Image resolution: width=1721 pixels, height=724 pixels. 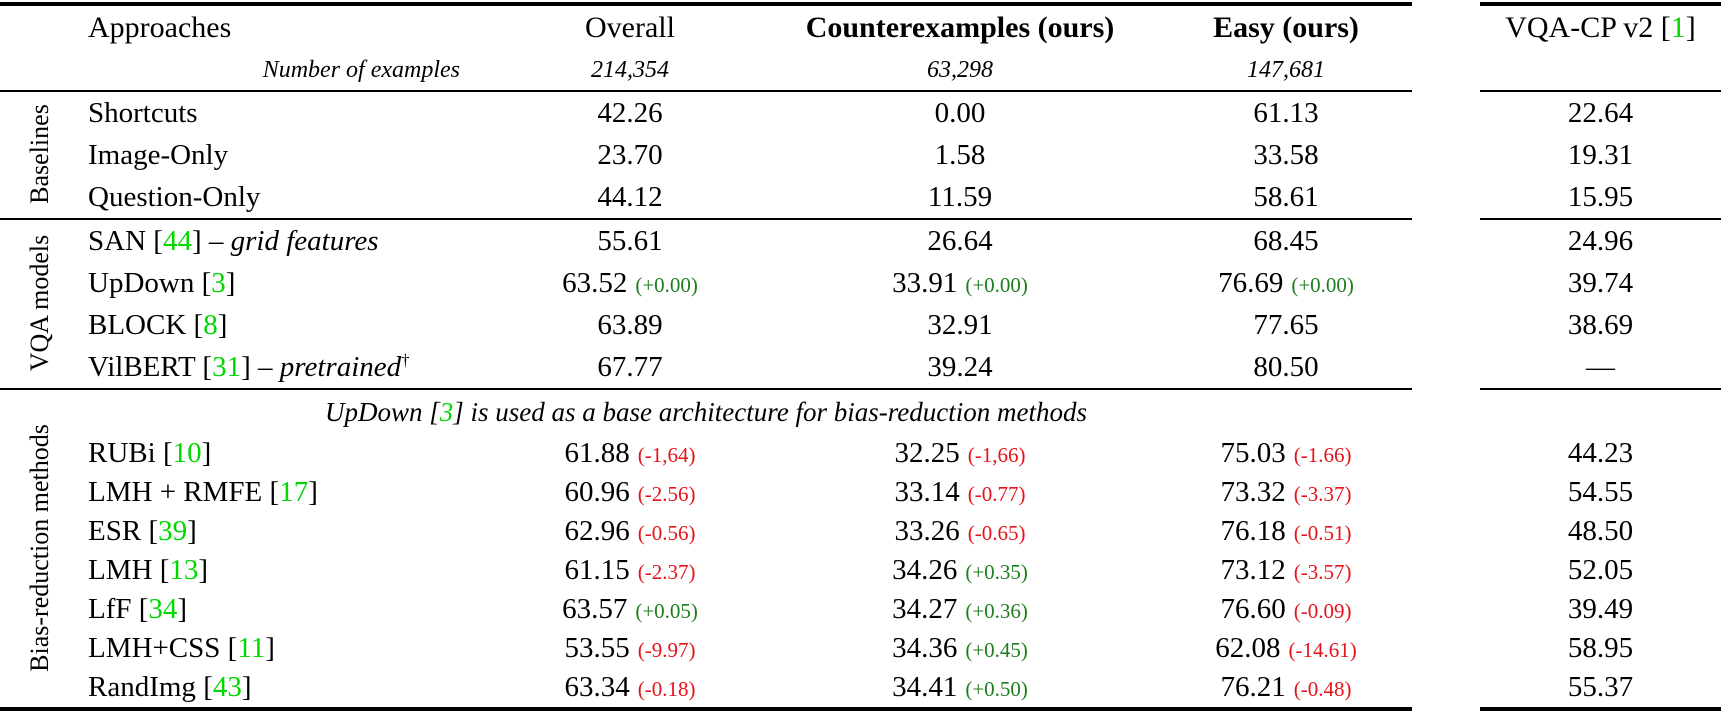 I want to click on approach-cell: Image-Only, so click(x=250, y=155).